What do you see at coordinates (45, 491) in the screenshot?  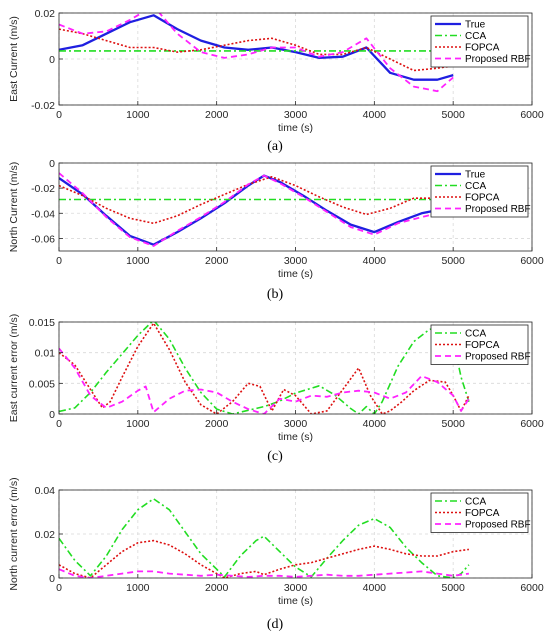 I see `y-tick-label: 0.04` at bounding box center [45, 491].